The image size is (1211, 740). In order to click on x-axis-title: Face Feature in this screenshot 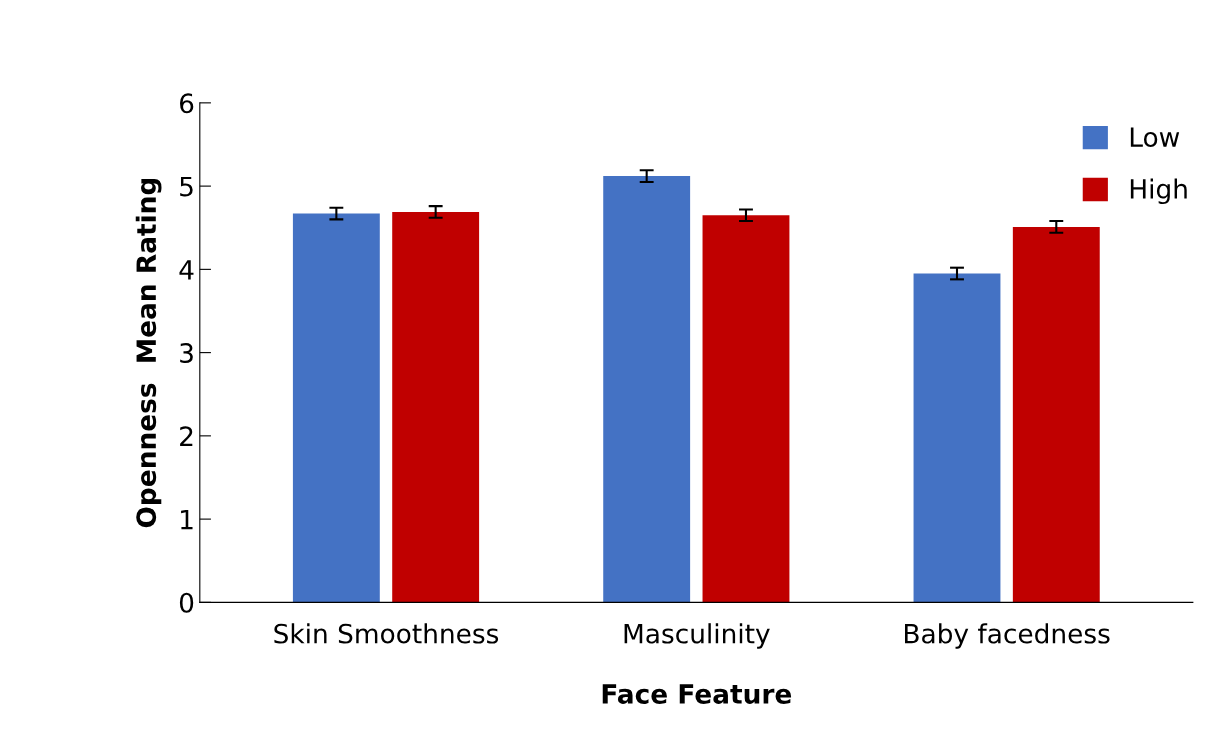, I will do `click(697, 694)`.